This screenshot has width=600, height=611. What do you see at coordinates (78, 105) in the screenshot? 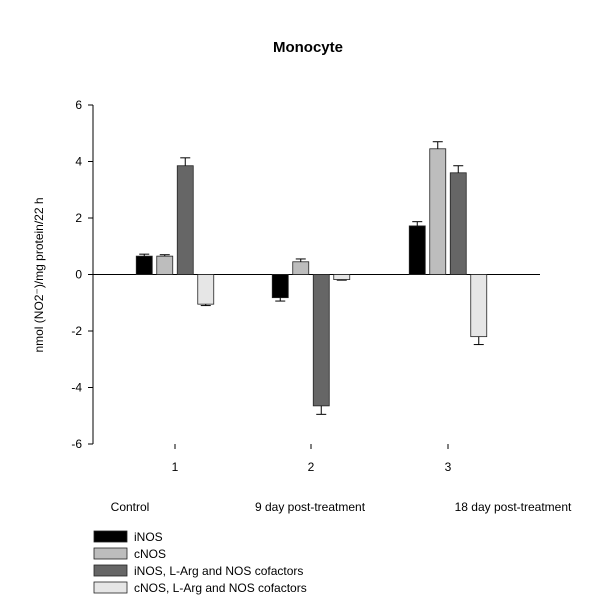
I see `y-tick-label: 6` at bounding box center [78, 105].